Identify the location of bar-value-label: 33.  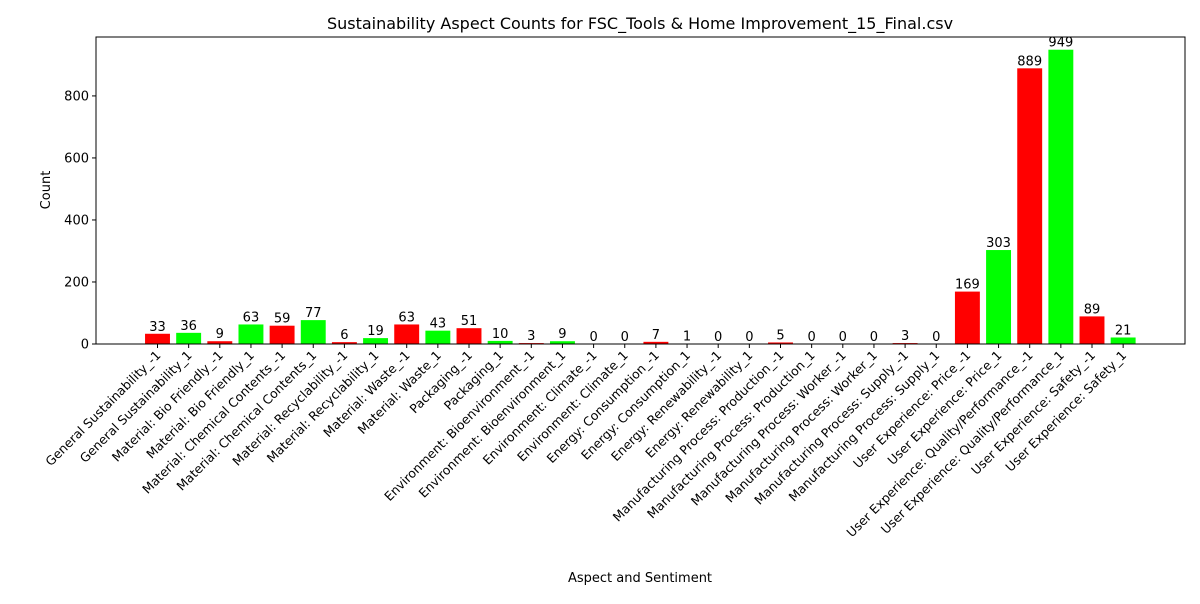
(157, 327).